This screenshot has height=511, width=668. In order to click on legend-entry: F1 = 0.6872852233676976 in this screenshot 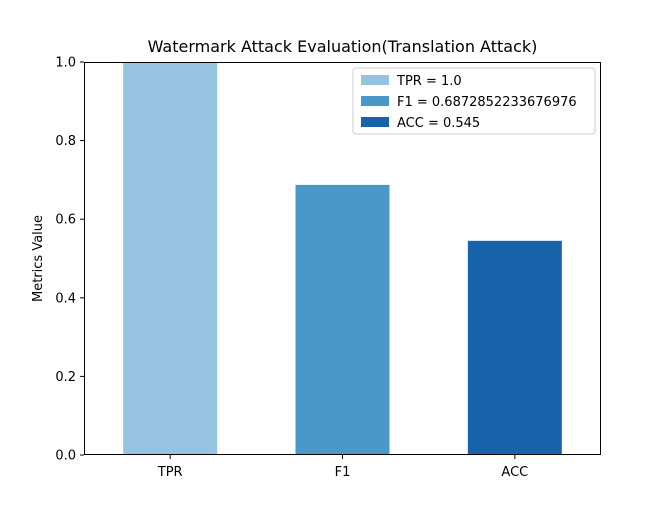, I will do `click(487, 102)`.